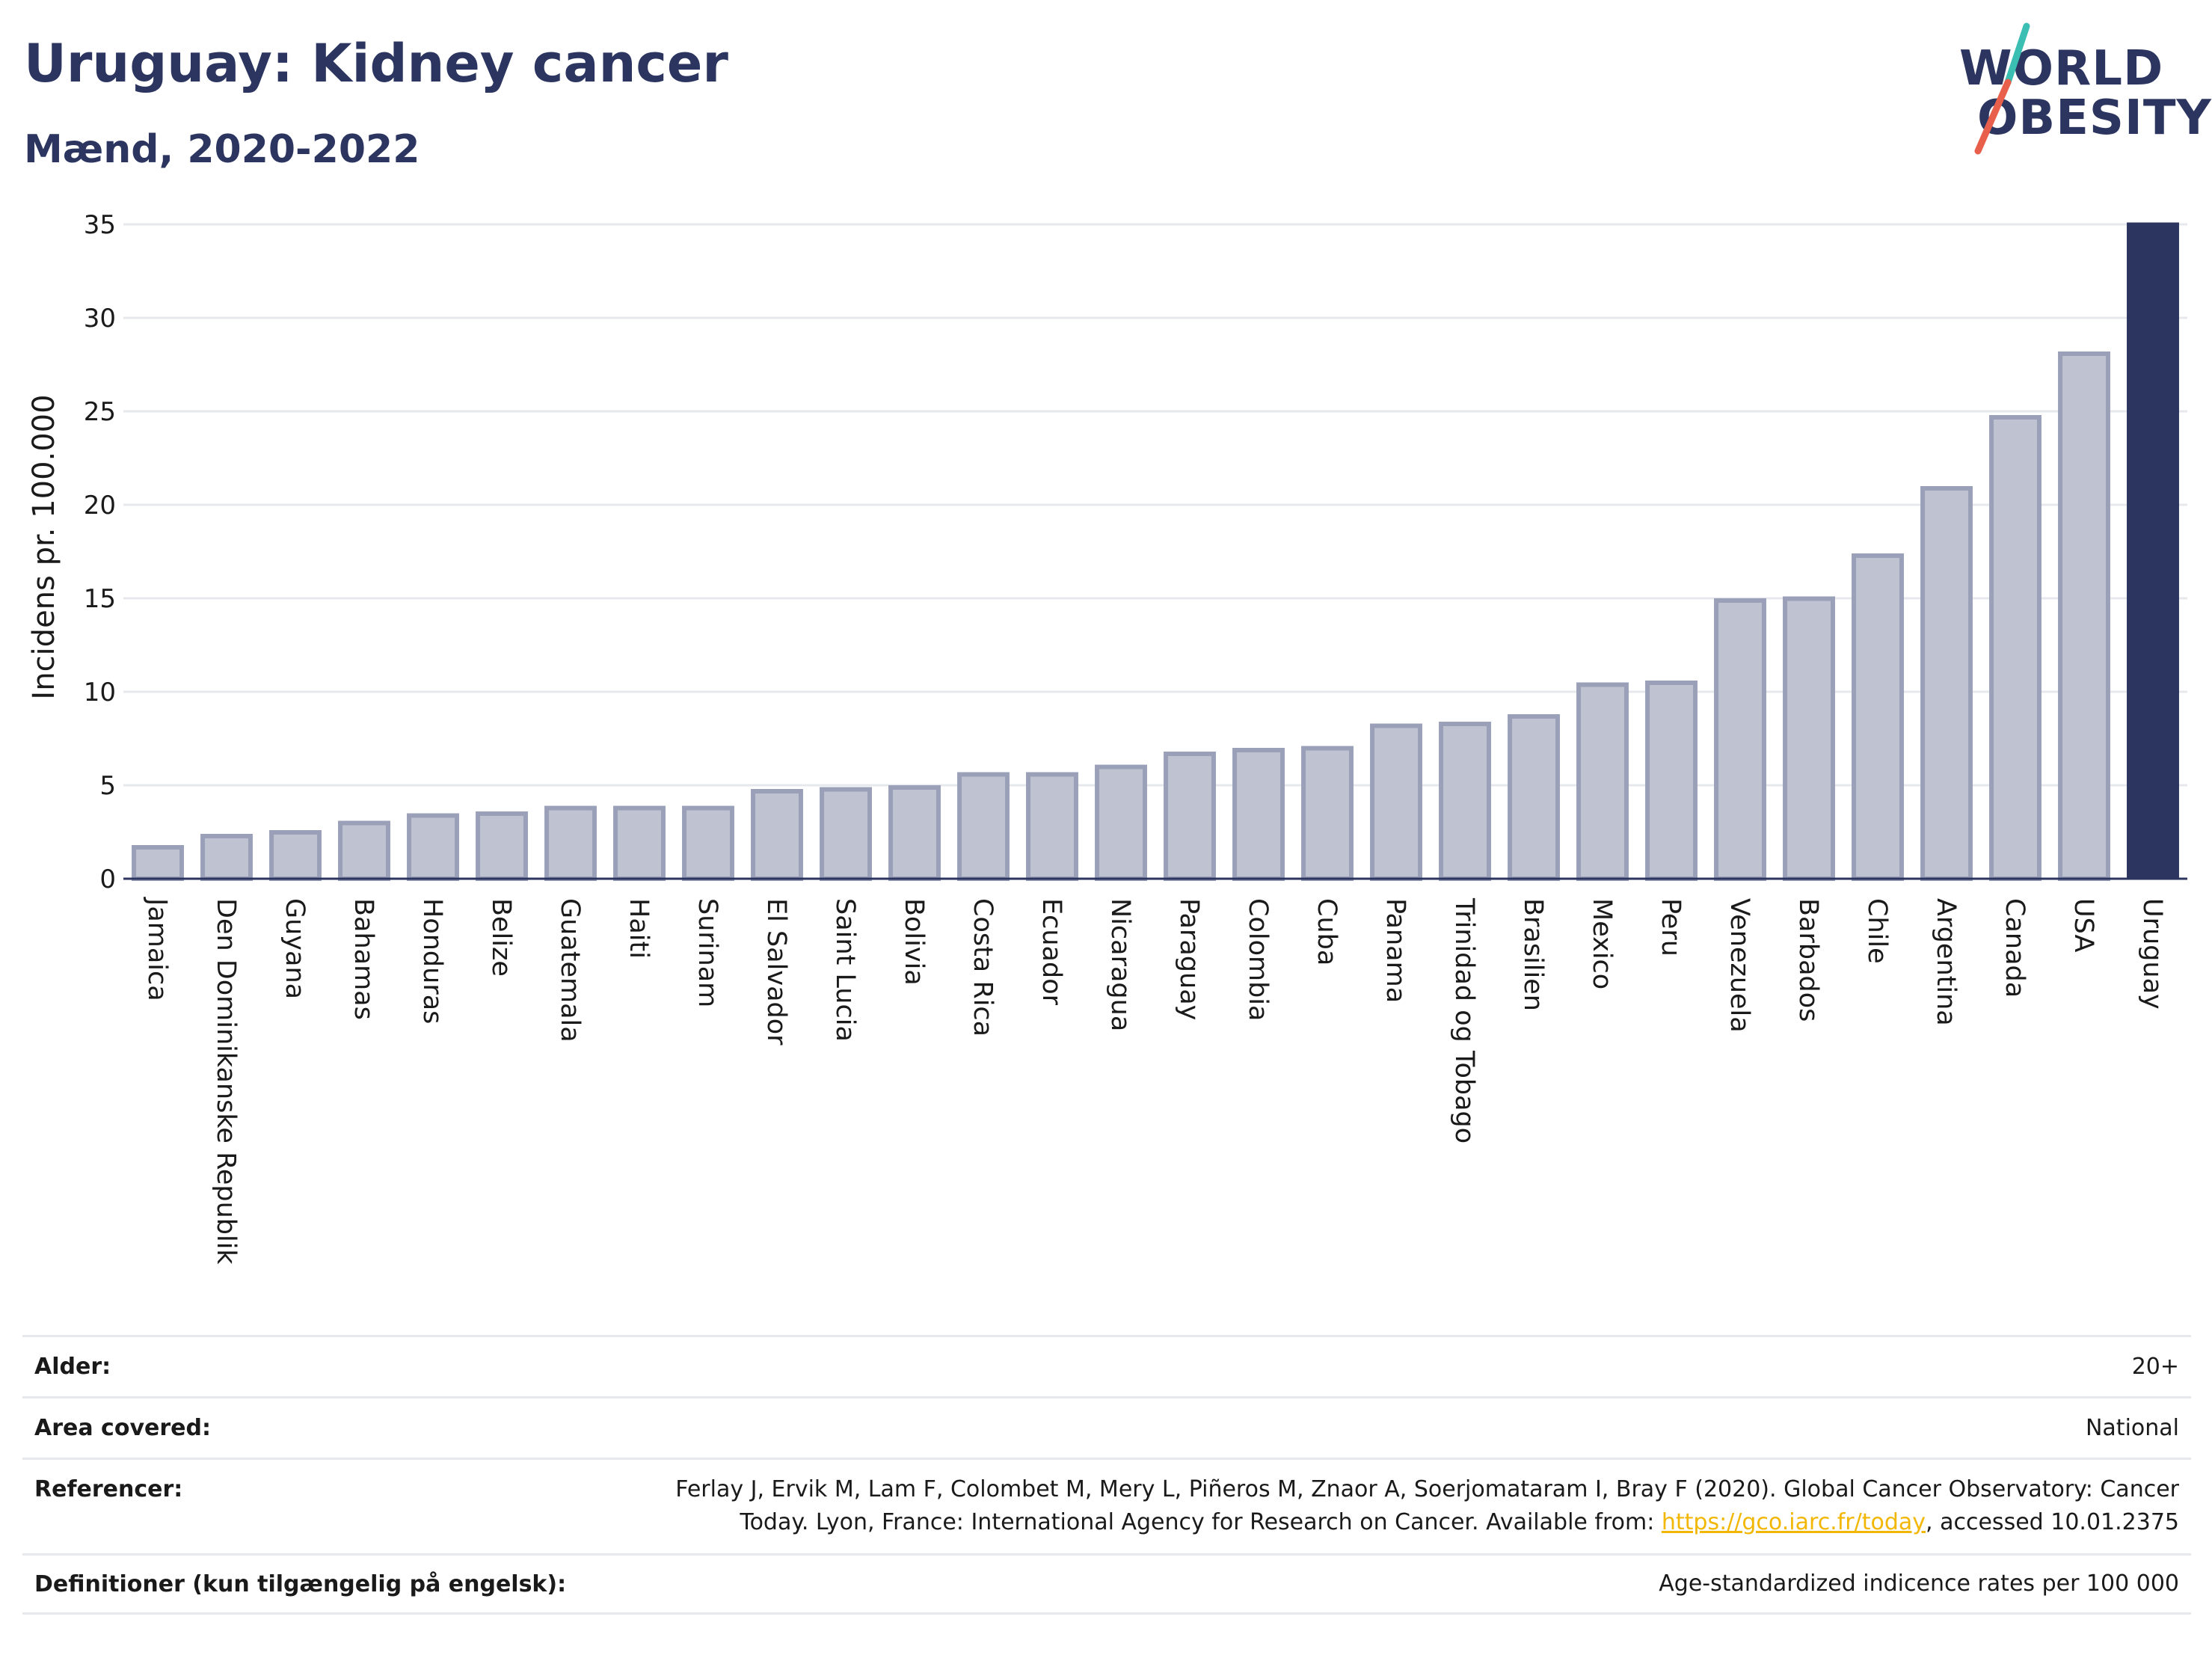  What do you see at coordinates (1808, 960) in the screenshot?
I see `x-tick-label: Barbados` at bounding box center [1808, 960].